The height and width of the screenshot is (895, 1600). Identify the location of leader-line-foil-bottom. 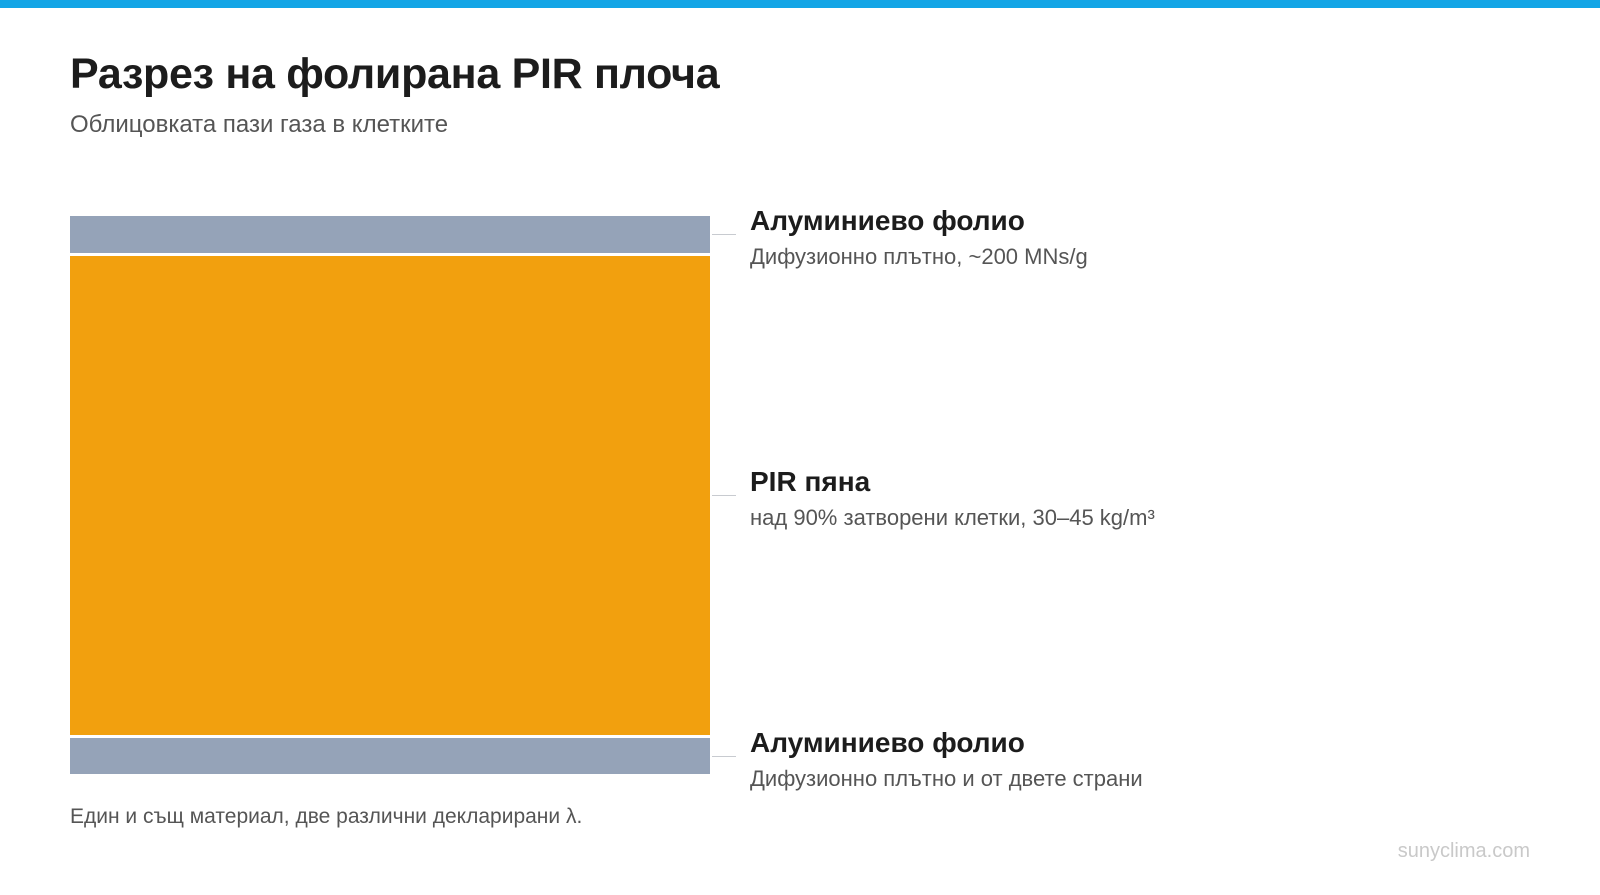
(724, 756).